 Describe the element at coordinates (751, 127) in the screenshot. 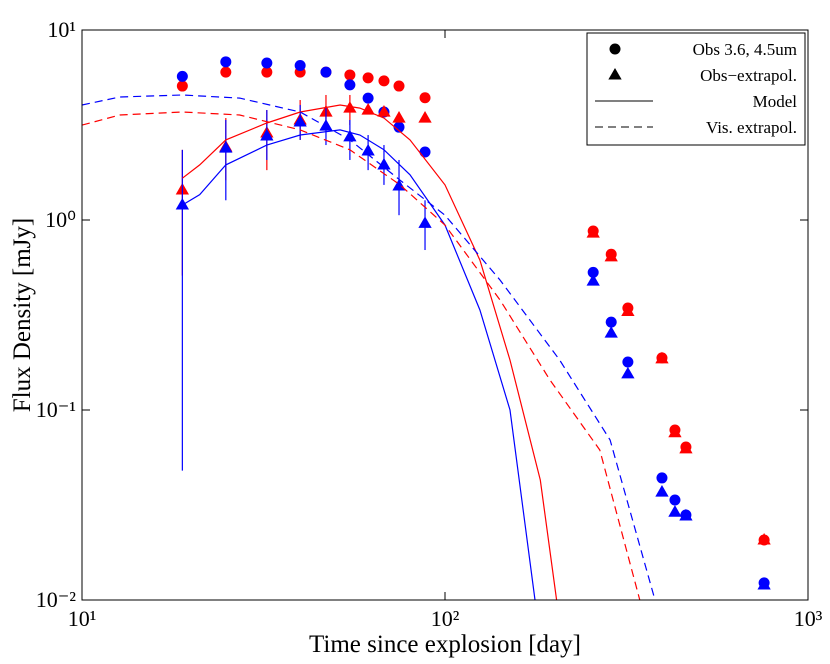

I see `legend-label: Vis. extrapol.` at that location.